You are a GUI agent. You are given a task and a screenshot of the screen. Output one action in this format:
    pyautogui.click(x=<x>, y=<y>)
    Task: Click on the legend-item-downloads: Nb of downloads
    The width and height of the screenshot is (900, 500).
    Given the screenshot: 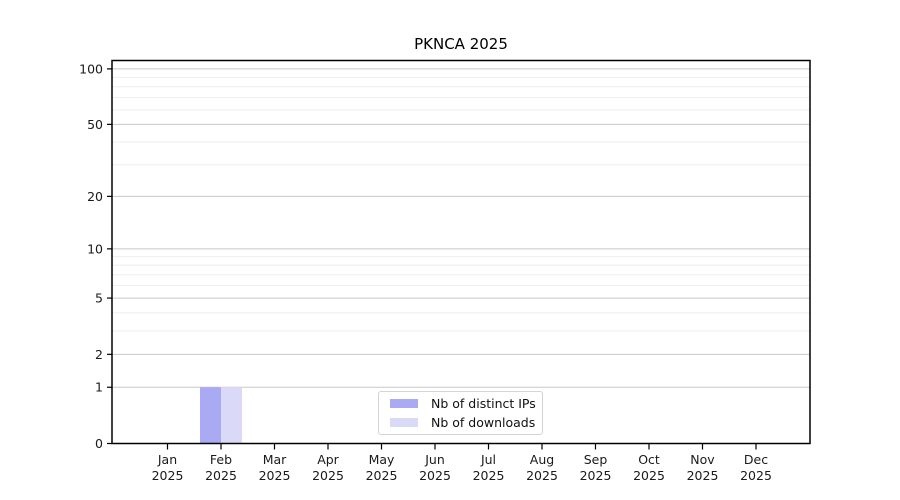 What is the action you would take?
    pyautogui.click(x=460, y=422)
    